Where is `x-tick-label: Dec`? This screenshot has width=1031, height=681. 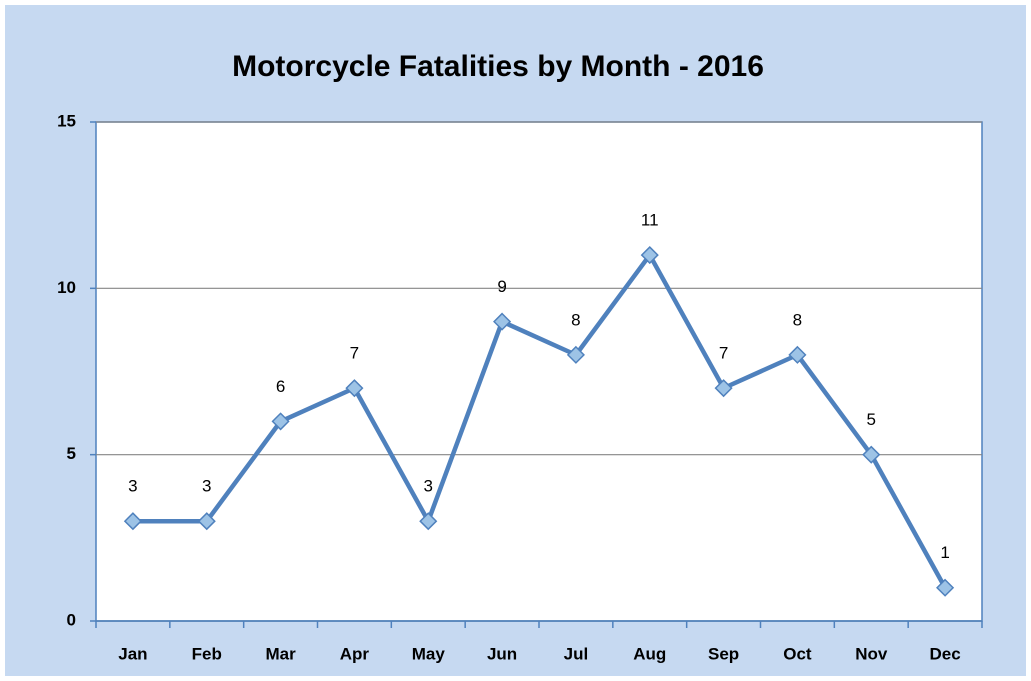
x-tick-label: Dec is located at coordinates (944, 653).